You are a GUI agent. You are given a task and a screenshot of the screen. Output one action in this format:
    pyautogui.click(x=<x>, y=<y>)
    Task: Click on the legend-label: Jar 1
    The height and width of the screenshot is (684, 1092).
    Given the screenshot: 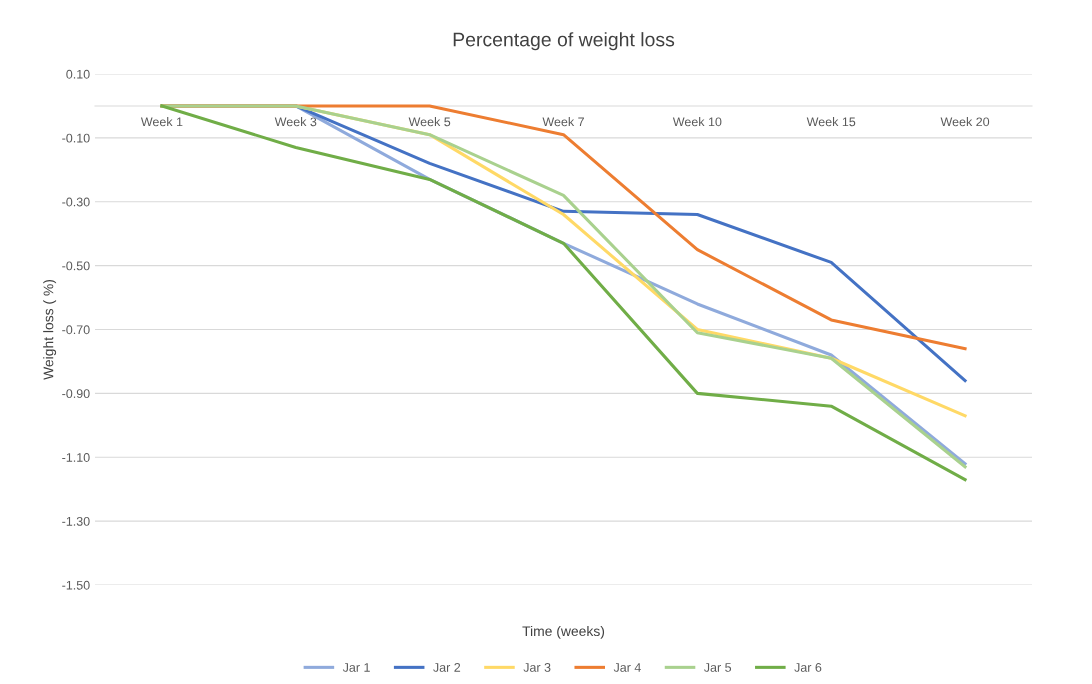 What is the action you would take?
    pyautogui.click(x=356, y=667)
    